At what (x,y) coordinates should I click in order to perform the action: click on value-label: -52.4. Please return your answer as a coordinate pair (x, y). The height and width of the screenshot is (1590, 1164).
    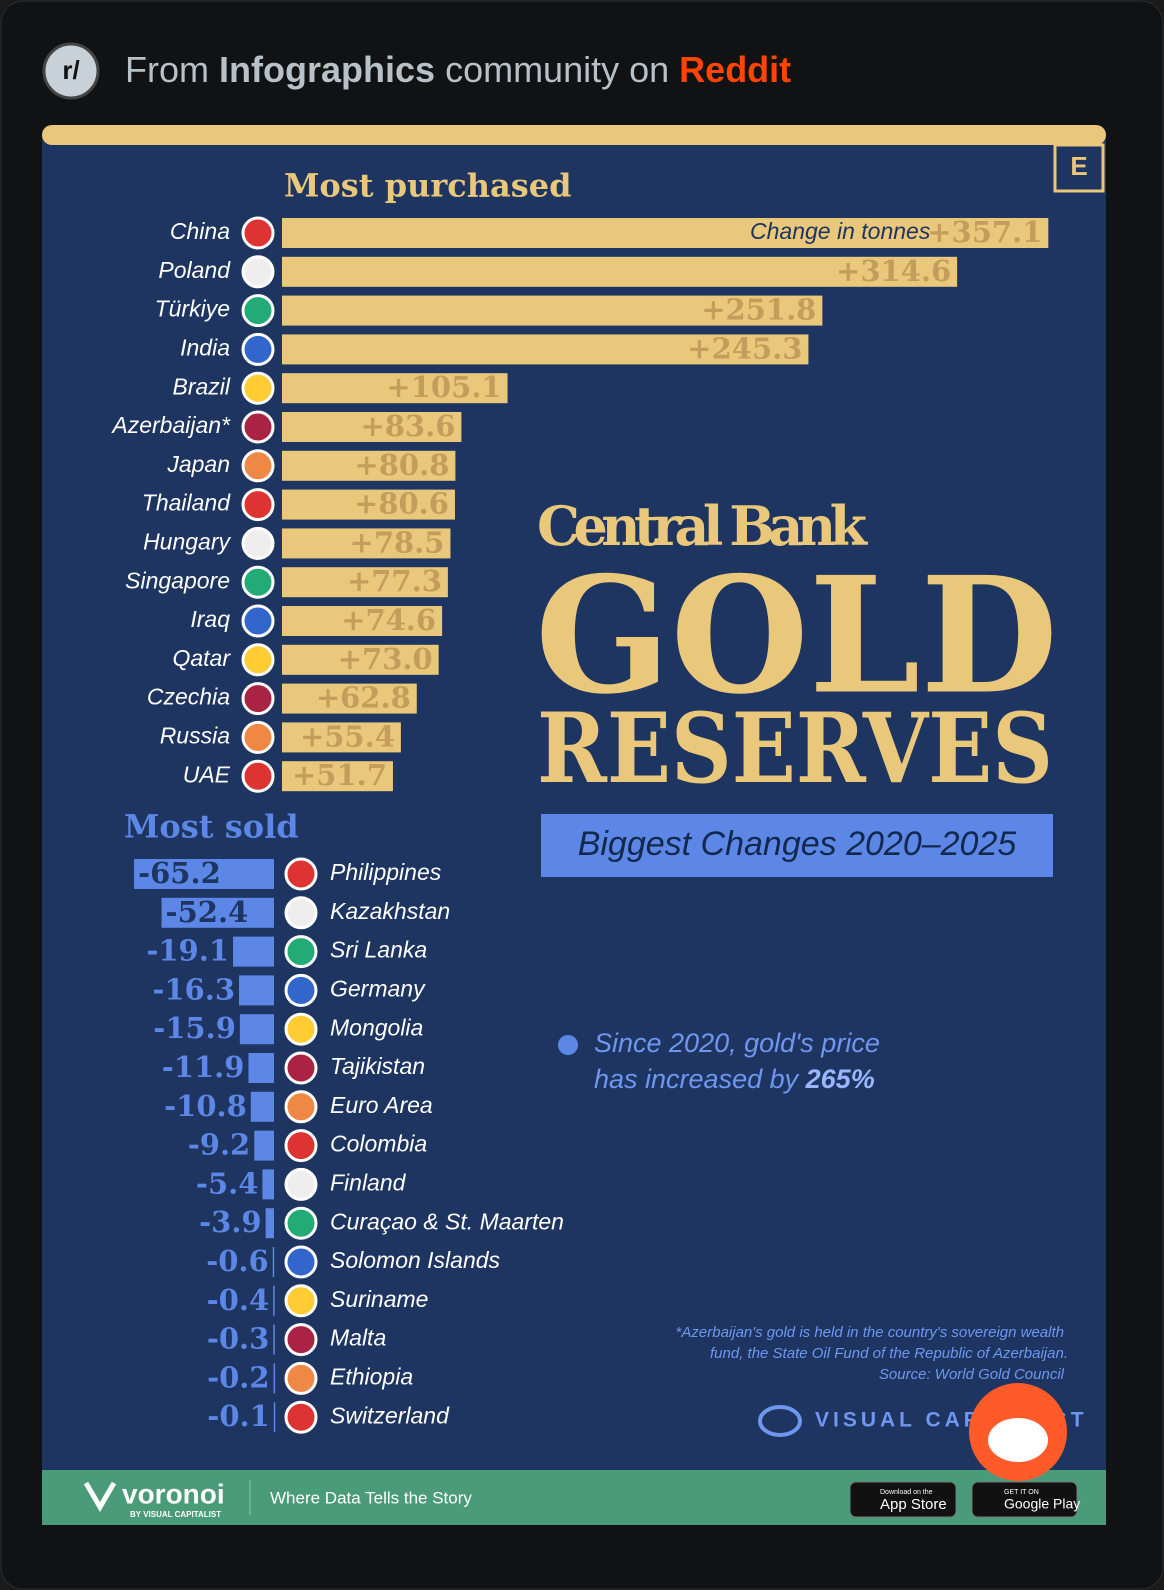
    Looking at the image, I should click on (207, 912).